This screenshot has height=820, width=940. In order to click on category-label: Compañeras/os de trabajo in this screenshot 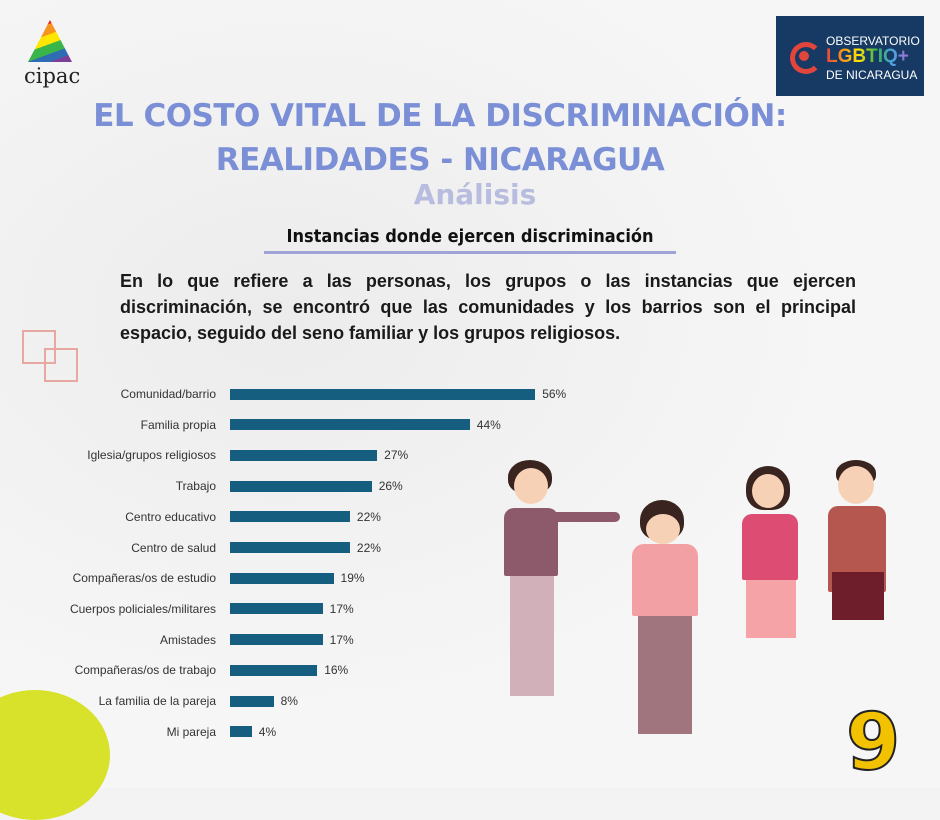, I will do `click(145, 670)`.